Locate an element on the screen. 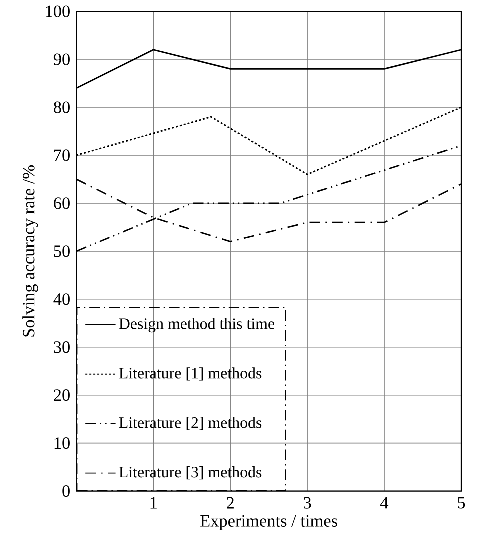 The width and height of the screenshot is (480, 552). y-tick-label: 20 is located at coordinates (62, 396).